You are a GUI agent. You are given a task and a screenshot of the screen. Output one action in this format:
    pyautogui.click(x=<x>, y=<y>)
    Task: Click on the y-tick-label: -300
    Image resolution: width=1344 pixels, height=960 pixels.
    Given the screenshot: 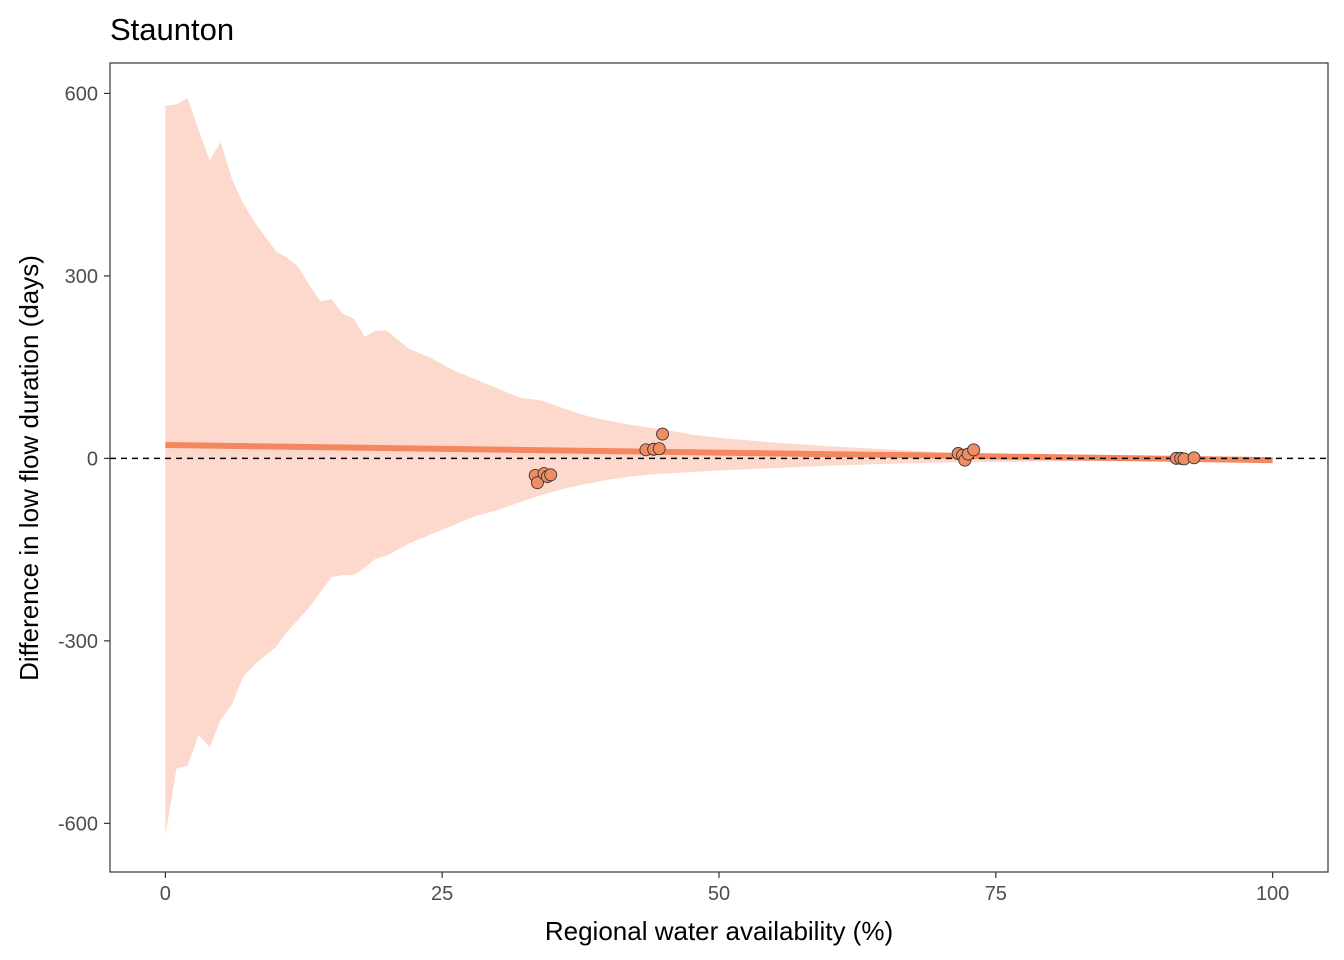 What is the action you would take?
    pyautogui.click(x=78, y=642)
    